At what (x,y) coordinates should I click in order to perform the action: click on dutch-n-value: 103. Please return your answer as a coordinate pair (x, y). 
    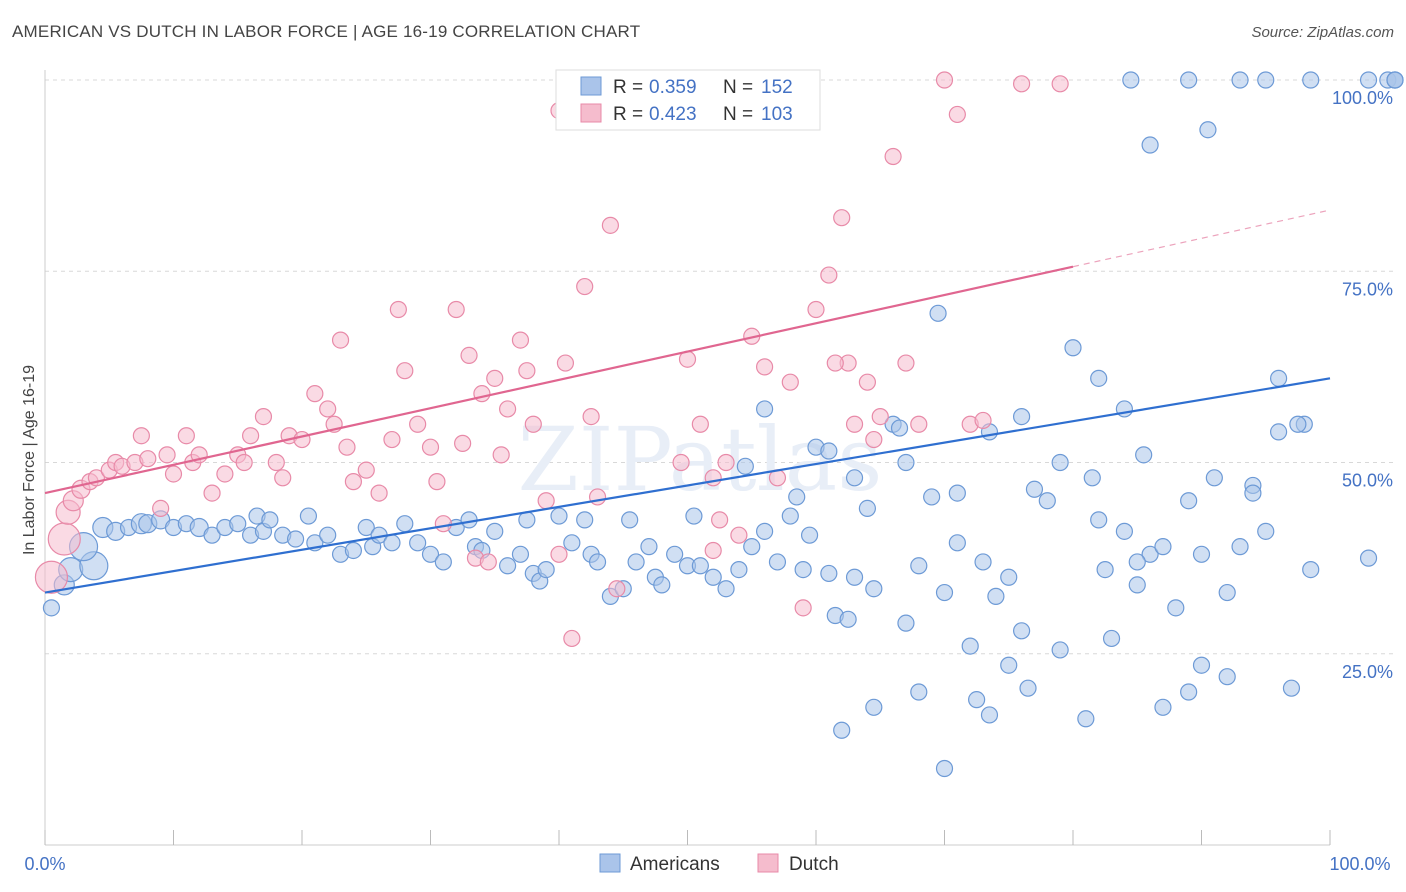
    Looking at the image, I should click on (777, 114).